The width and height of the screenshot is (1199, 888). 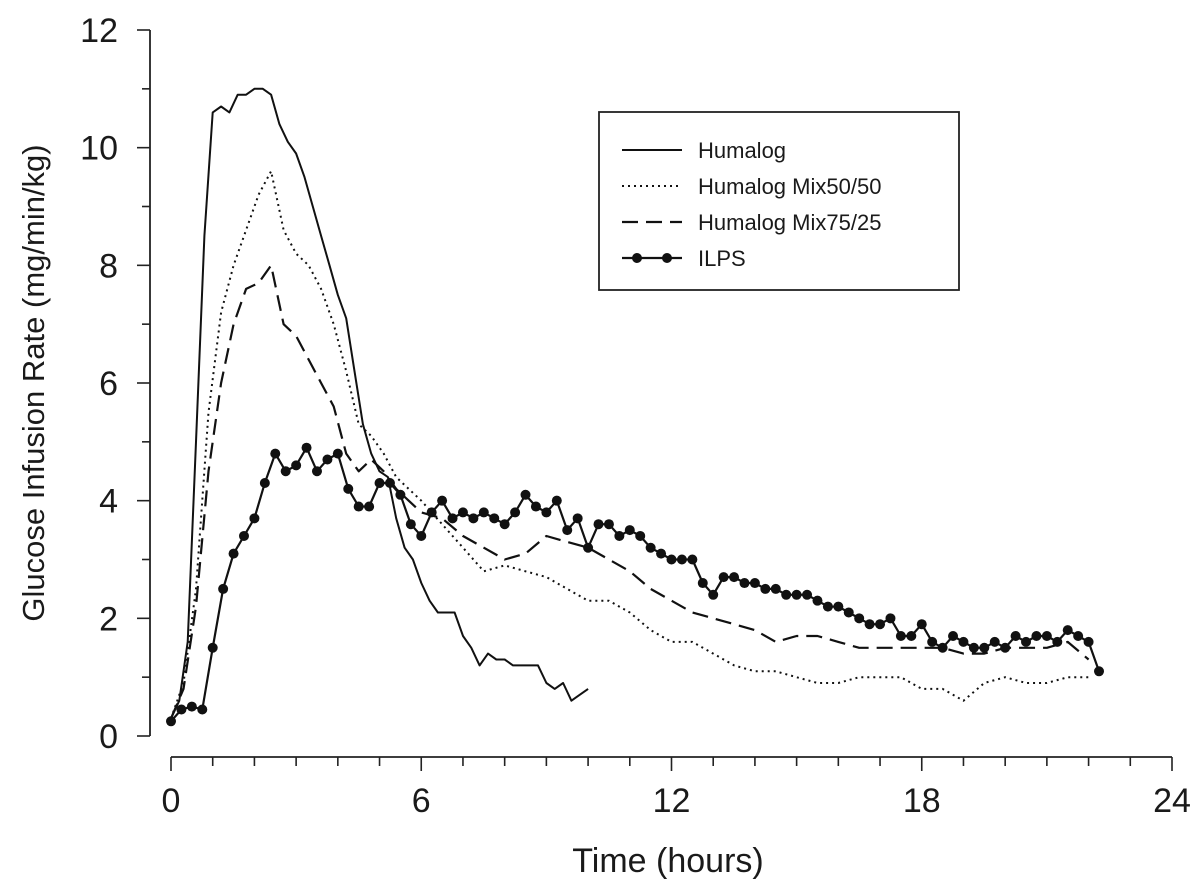 What do you see at coordinates (33, 382) in the screenshot?
I see `y-axis-label: Glucose Infusion Rate (mg/min/kg)` at bounding box center [33, 382].